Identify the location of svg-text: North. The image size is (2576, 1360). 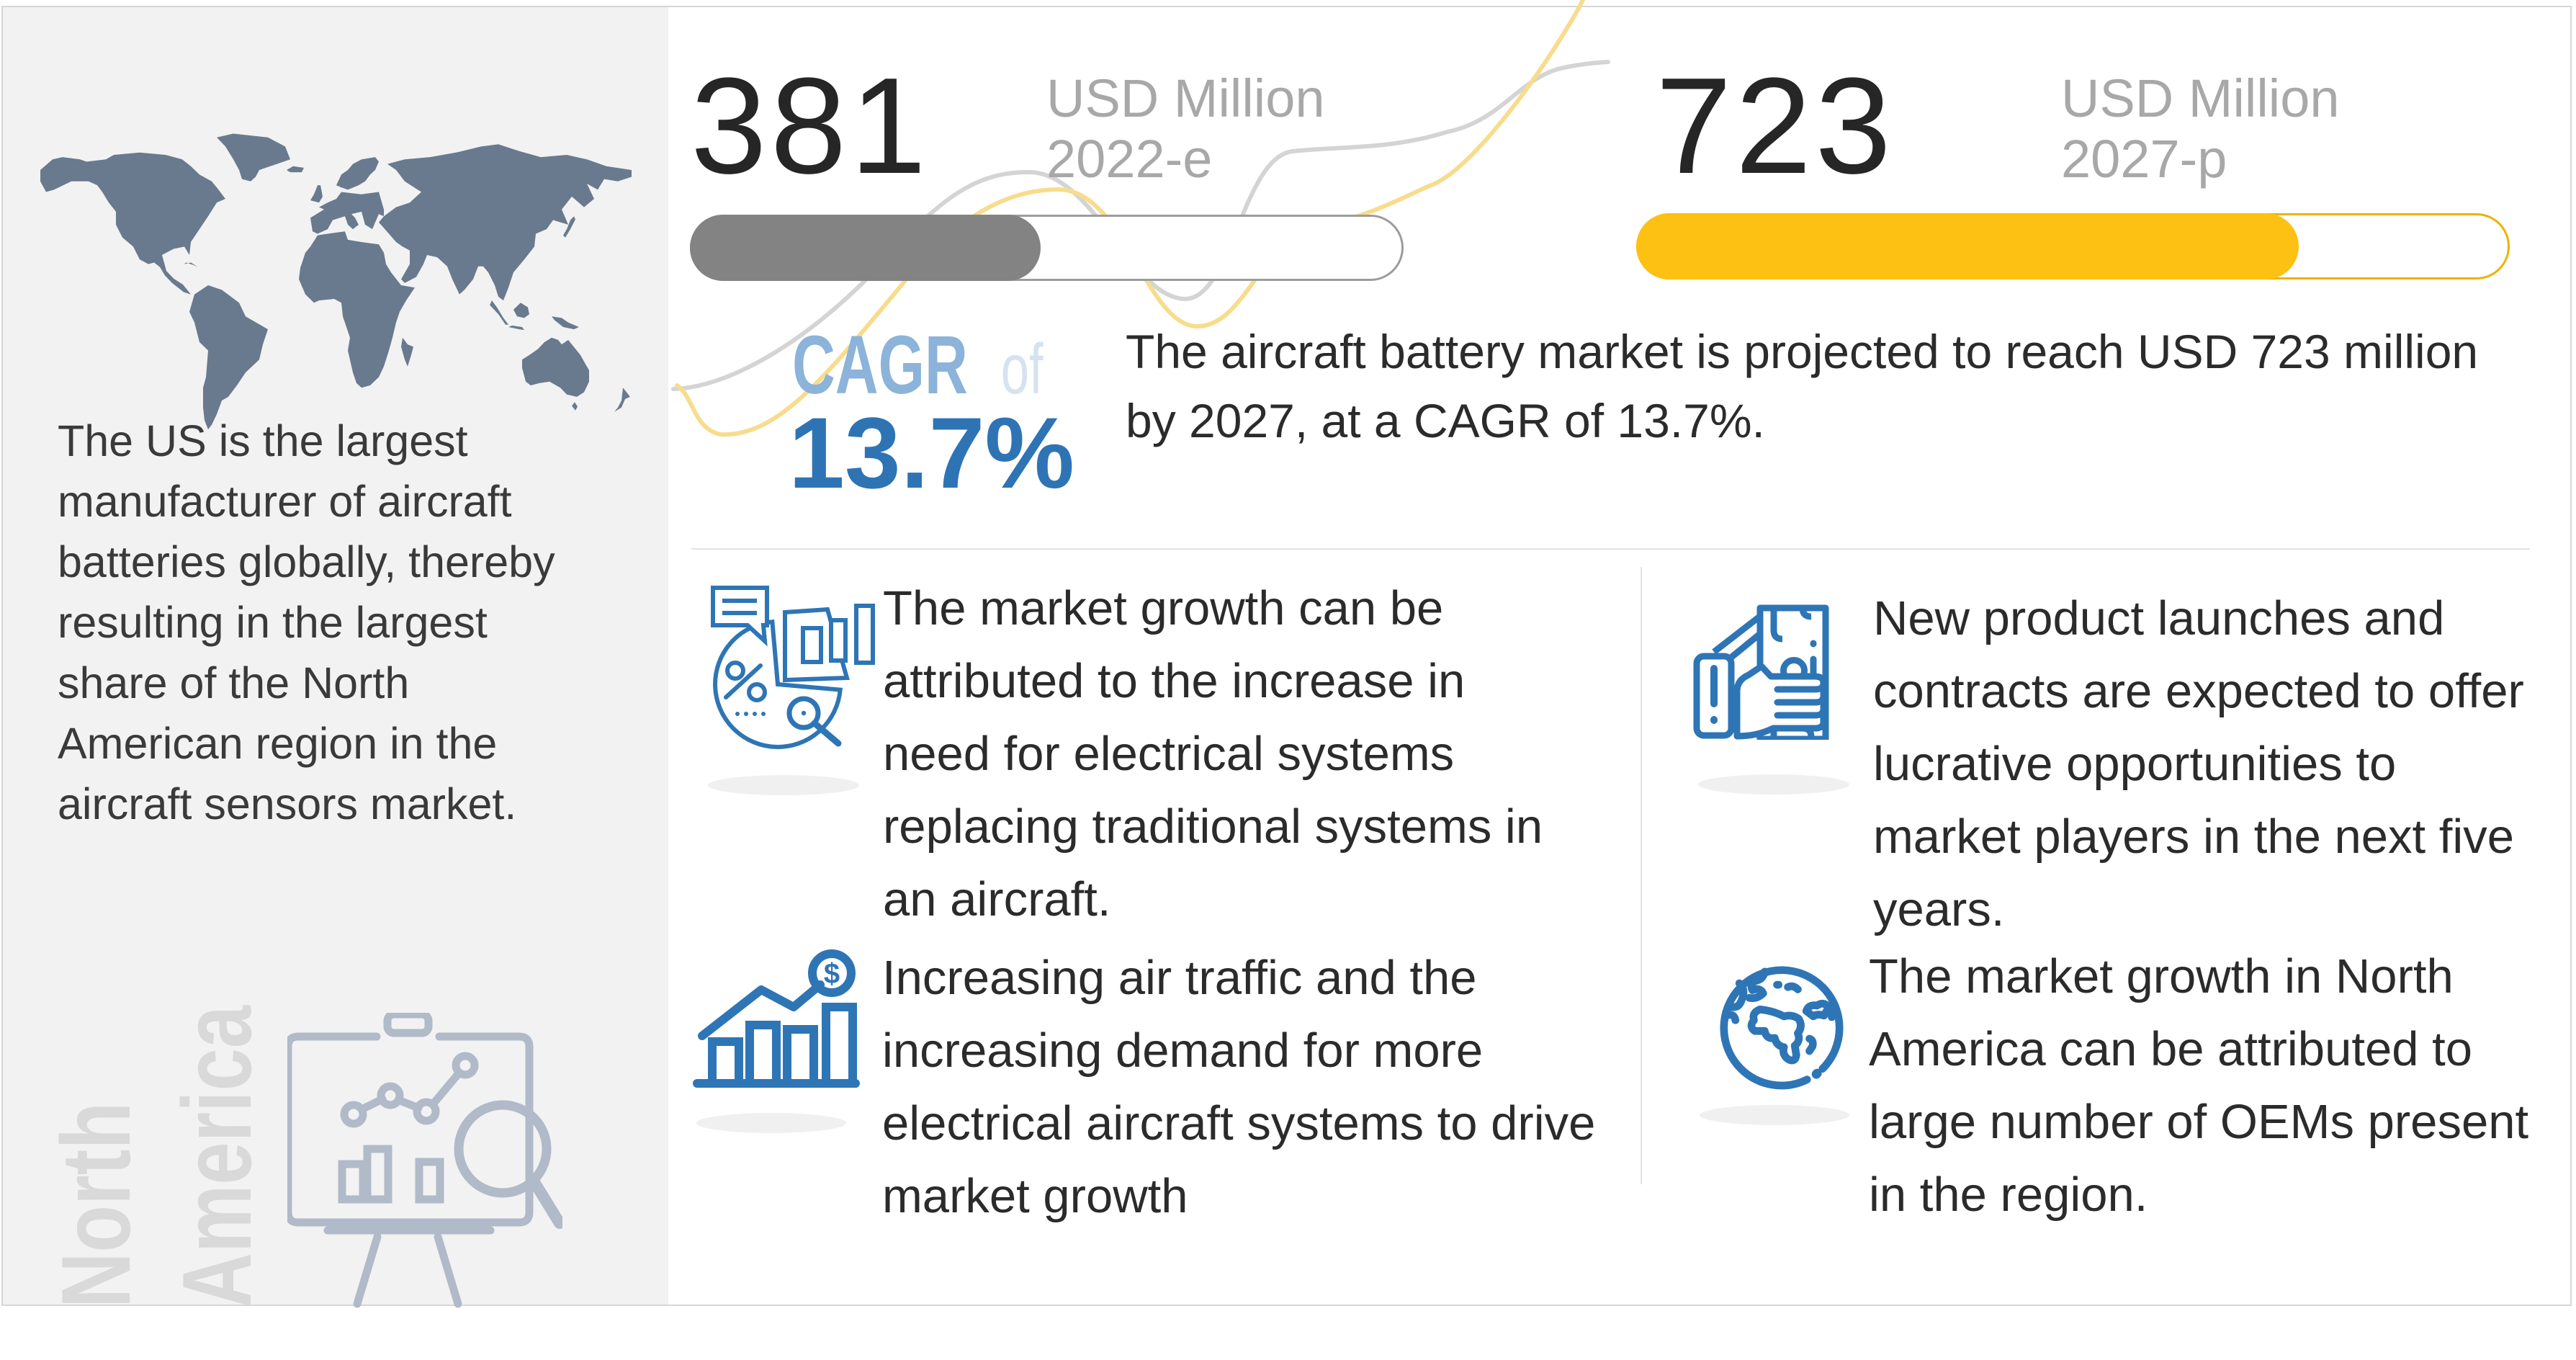
(96, 1205).